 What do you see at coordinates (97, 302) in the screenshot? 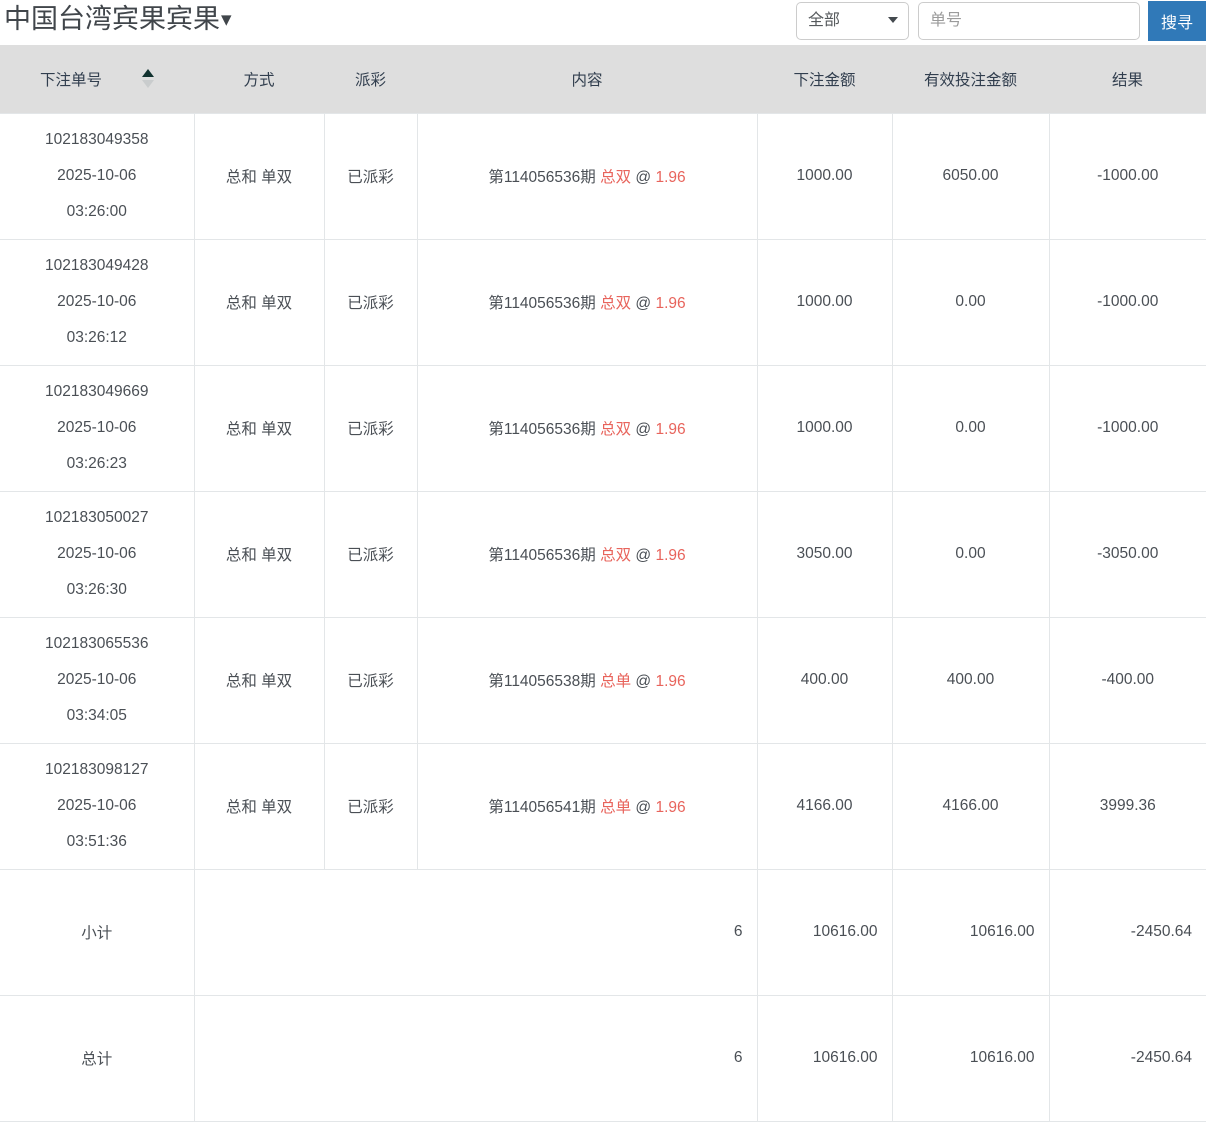
I see `cell-order-id: 102183049428 2025-10-06 03:26:12` at bounding box center [97, 302].